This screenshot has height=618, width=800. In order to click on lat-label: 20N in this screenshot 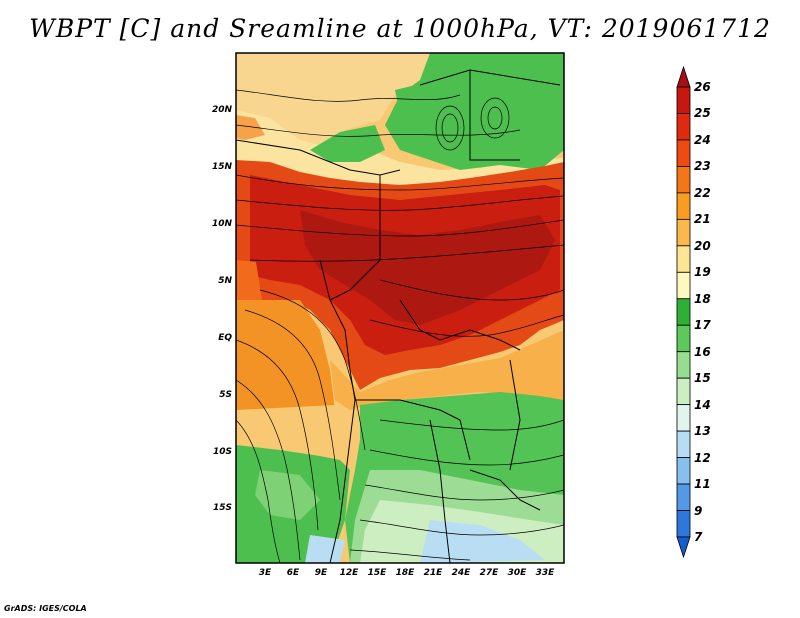, I will do `click(221, 110)`.